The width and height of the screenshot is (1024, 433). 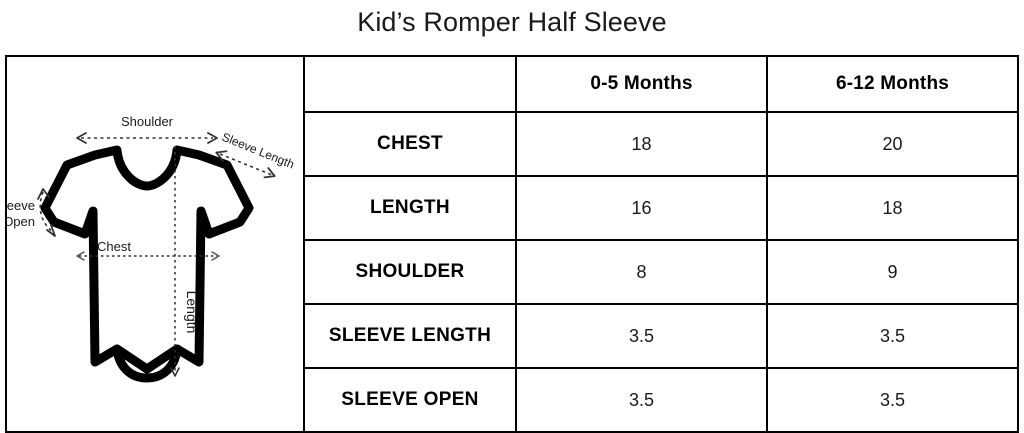 I want to click on row-label-sleeve-length: SLEEVE LENGTH, so click(x=410, y=336).